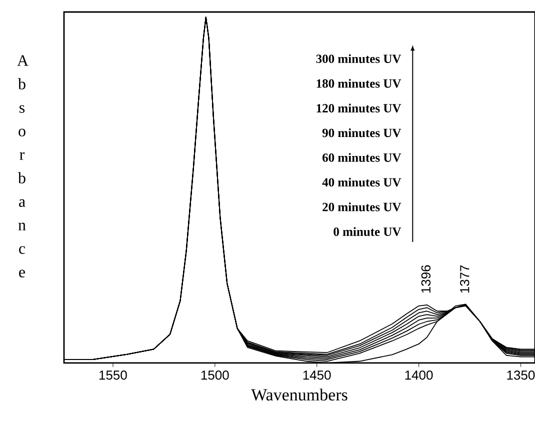  I want to click on annotation: 1396, so click(426, 279).